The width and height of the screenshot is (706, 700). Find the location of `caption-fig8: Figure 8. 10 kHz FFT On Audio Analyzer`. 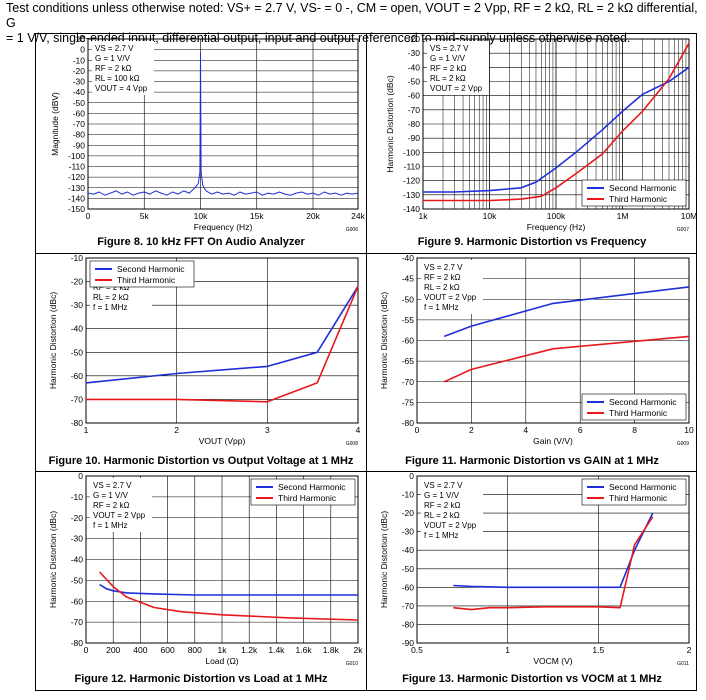

caption-fig8: Figure 8. 10 kHz FFT On Audio Analyzer is located at coordinates (201, 242).